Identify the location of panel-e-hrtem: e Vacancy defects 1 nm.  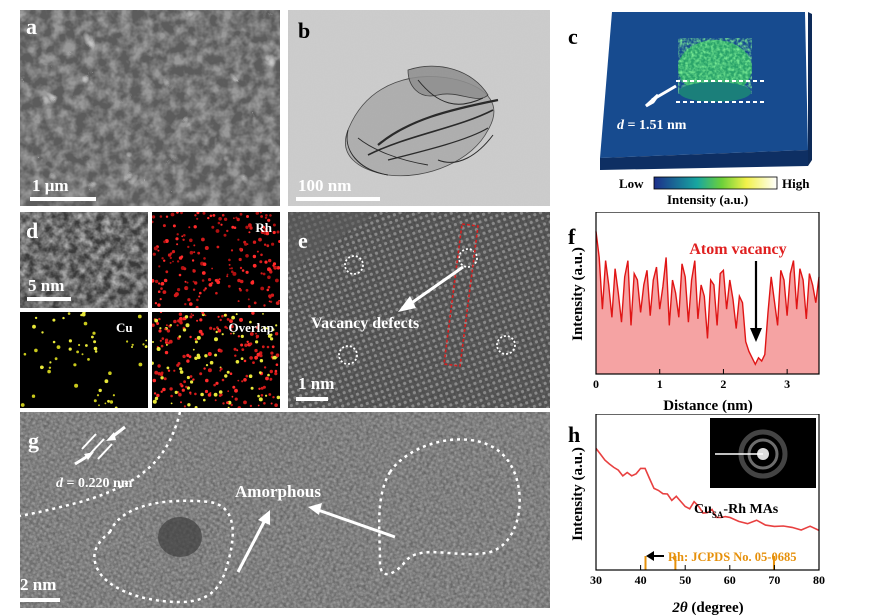
(419, 310).